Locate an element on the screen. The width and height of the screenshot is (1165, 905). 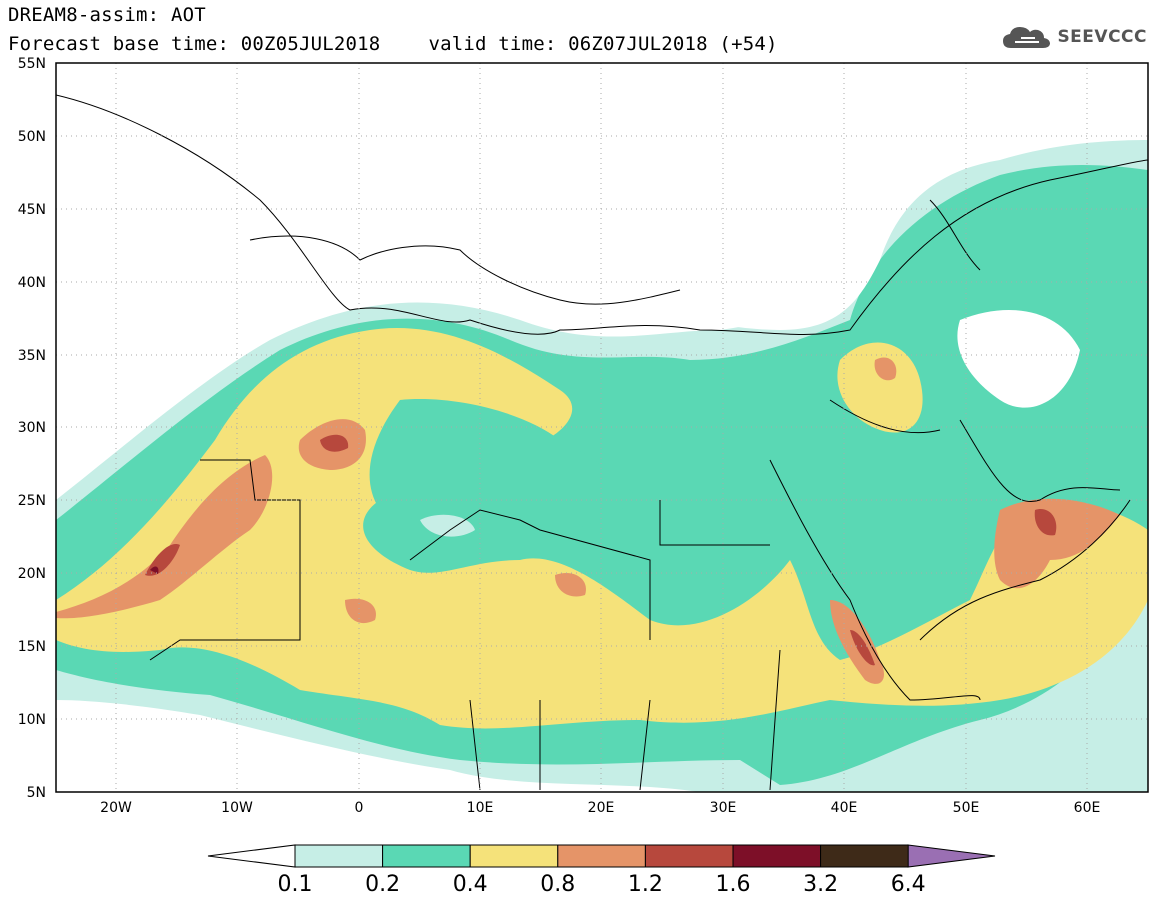
x-tick-label: 0 is located at coordinates (359, 808).